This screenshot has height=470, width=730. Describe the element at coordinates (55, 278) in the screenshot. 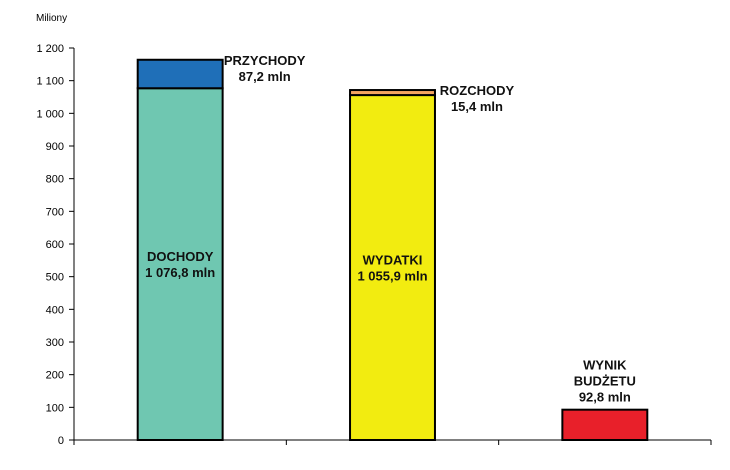

I see `y-tick-label: 500` at that location.